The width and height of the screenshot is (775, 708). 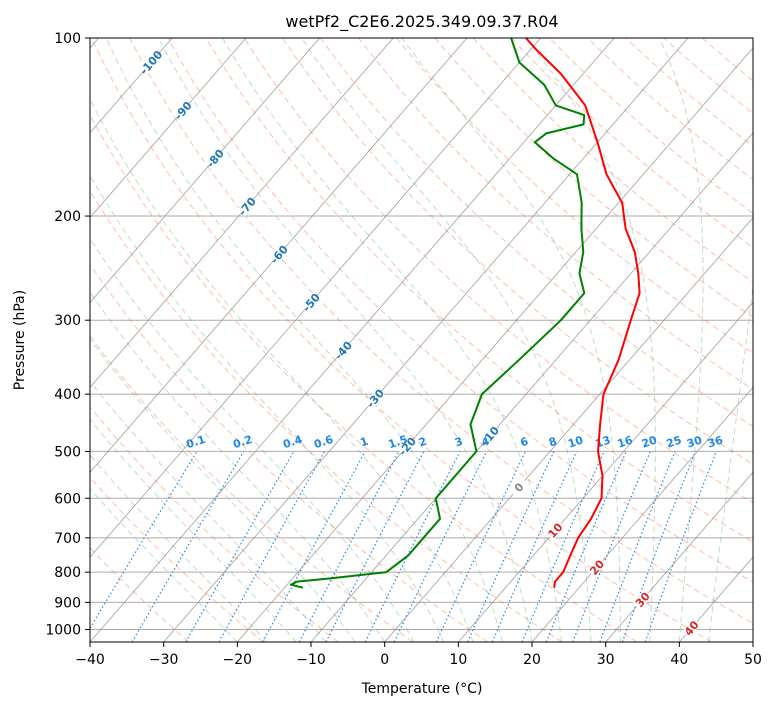 I want to click on y-tick-label: 200, so click(x=67, y=217).